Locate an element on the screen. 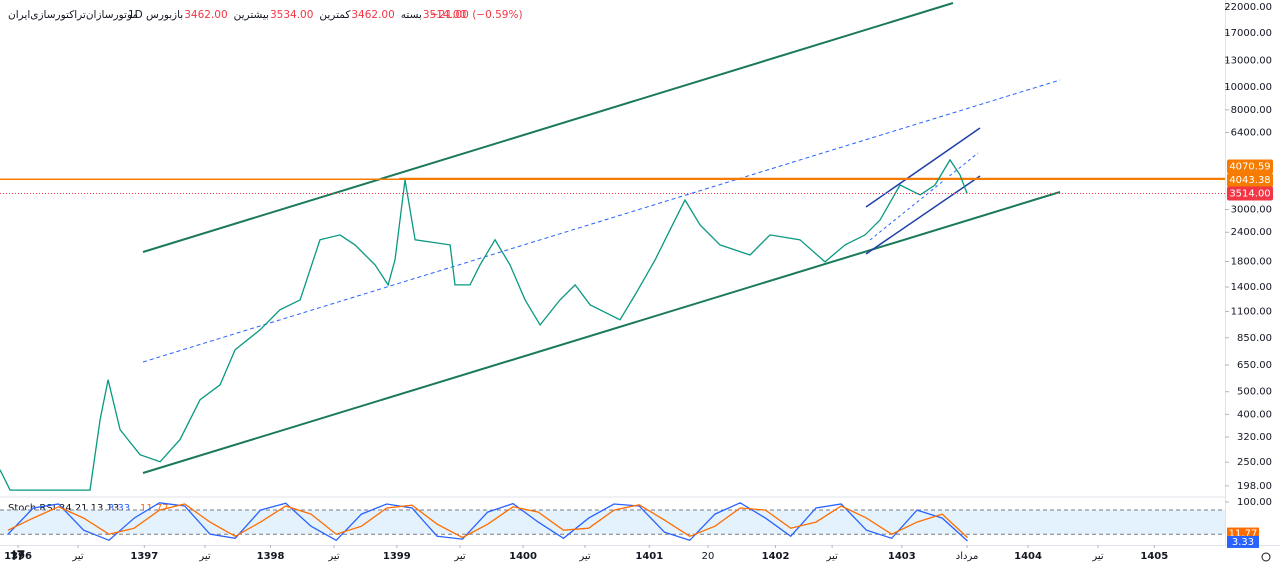 Image resolution: width=1280 pixels, height=567 pixels. price-axis-bg is located at coordinates (1252, 283).